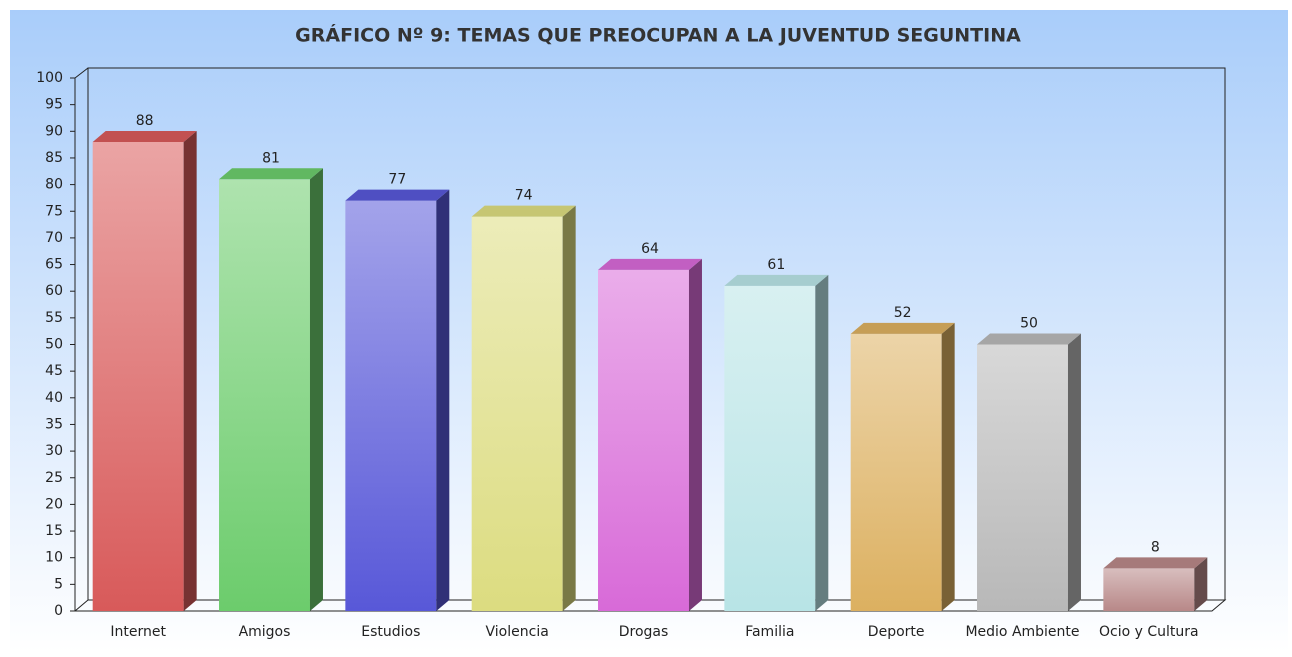 This screenshot has height=657, width=1292. I want to click on y-tick-label: 15, so click(54, 531).